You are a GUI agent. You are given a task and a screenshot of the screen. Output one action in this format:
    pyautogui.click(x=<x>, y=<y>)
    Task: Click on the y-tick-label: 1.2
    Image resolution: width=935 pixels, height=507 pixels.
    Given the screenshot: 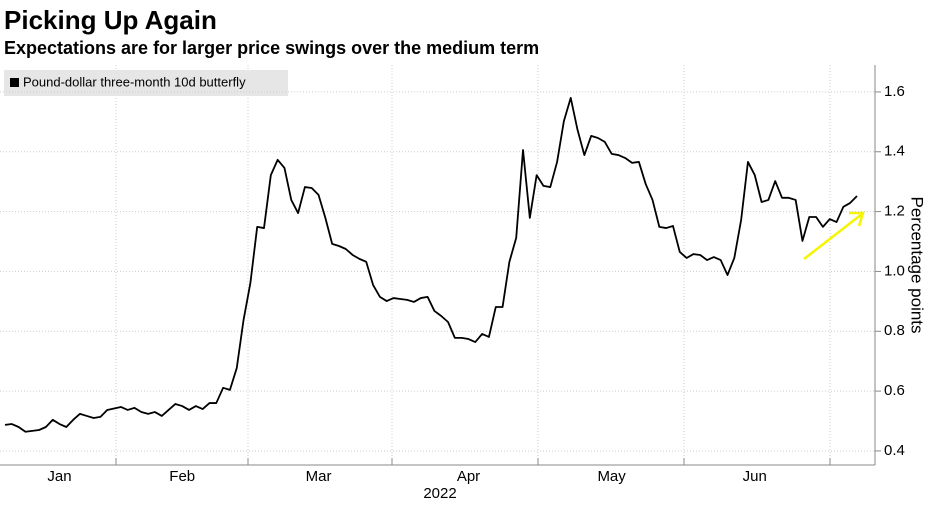 What is the action you would take?
    pyautogui.click(x=894, y=211)
    